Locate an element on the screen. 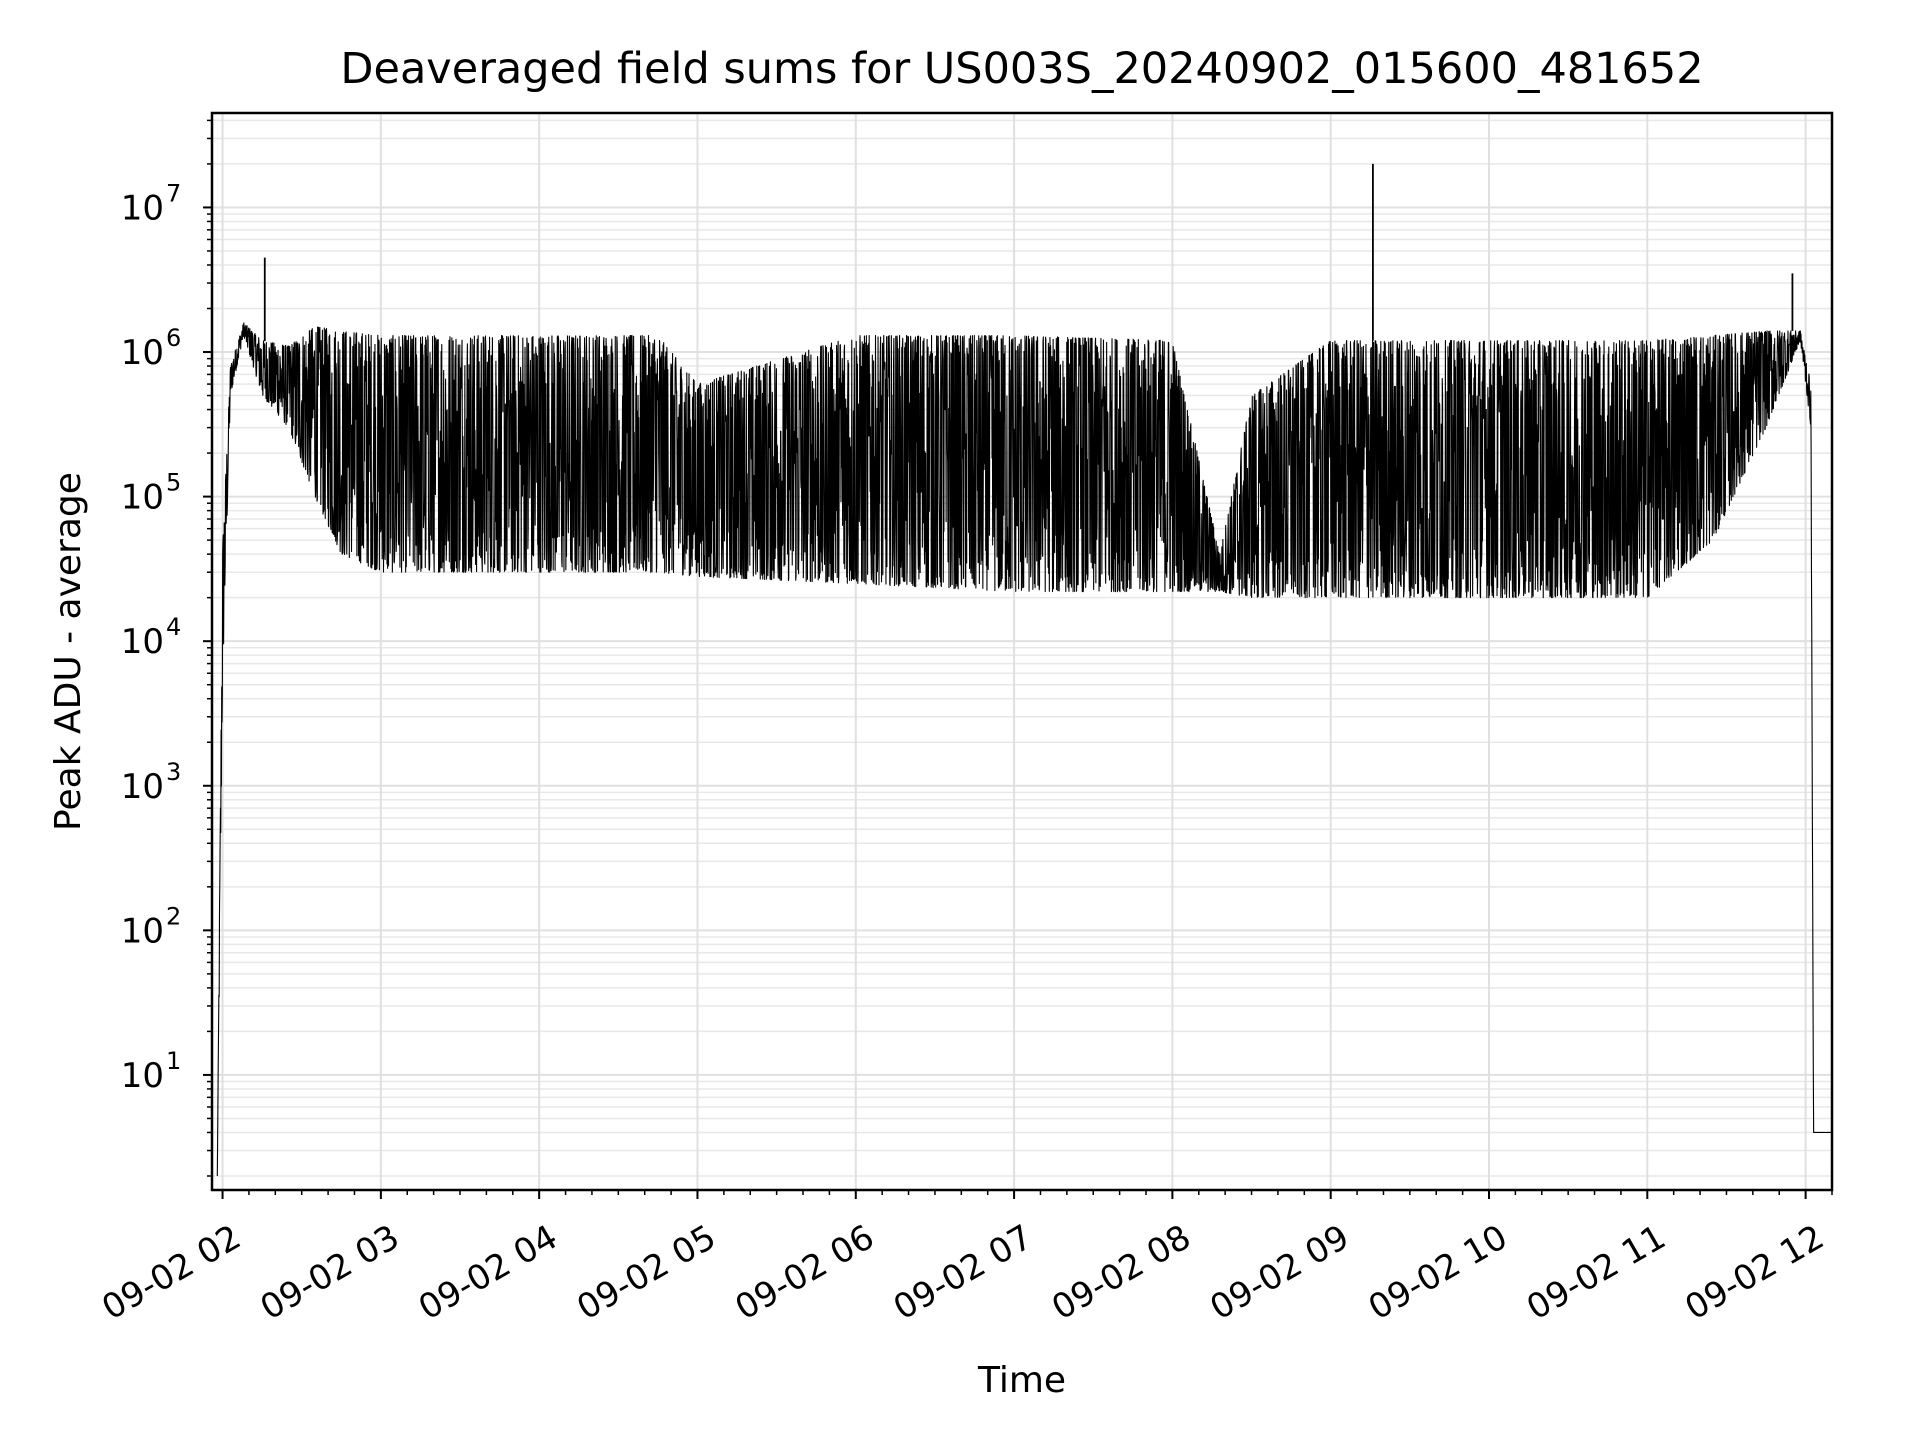 The image size is (1920, 1445). y-tick-exponent: 1 is located at coordinates (173, 1061).